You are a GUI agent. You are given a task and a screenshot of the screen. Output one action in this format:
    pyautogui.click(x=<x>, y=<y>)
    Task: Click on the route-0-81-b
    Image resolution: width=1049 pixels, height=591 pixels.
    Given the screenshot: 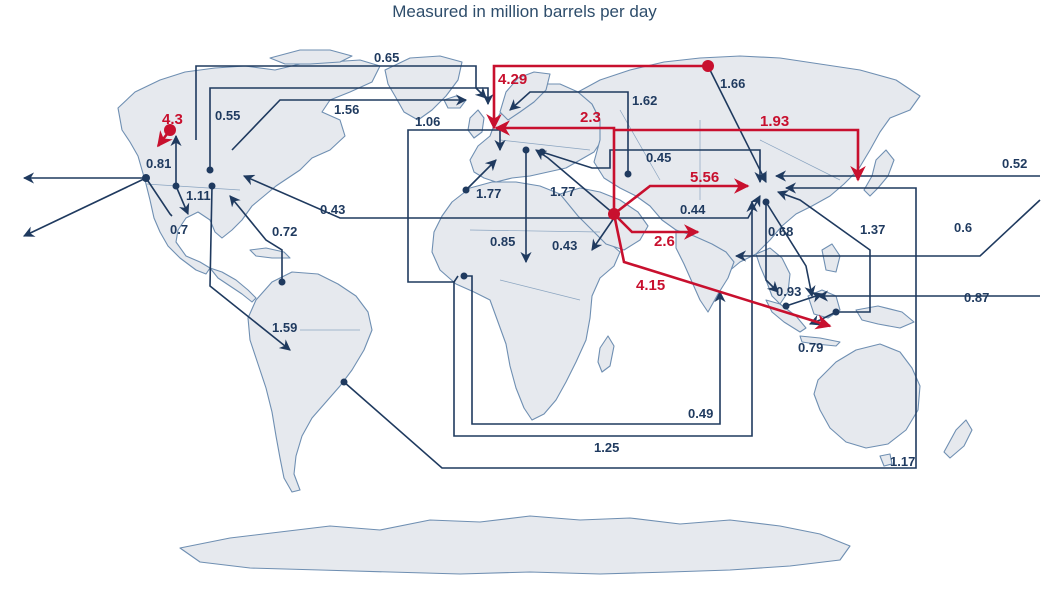 What is the action you would take?
    pyautogui.click(x=84, y=207)
    